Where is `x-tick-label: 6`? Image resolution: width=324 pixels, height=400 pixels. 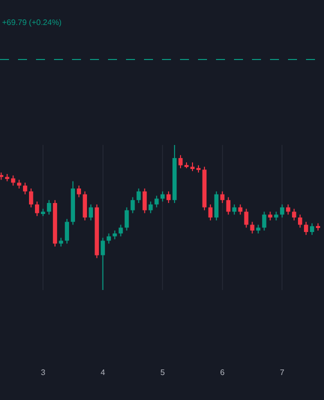 x-tick-label: 6 is located at coordinates (223, 372).